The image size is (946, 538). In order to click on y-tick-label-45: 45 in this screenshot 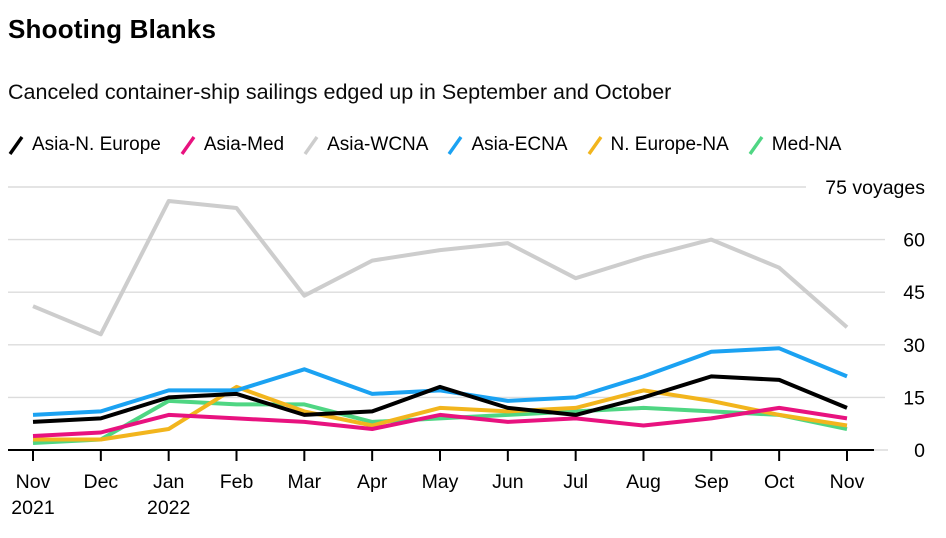, I will do `click(914, 293)`.